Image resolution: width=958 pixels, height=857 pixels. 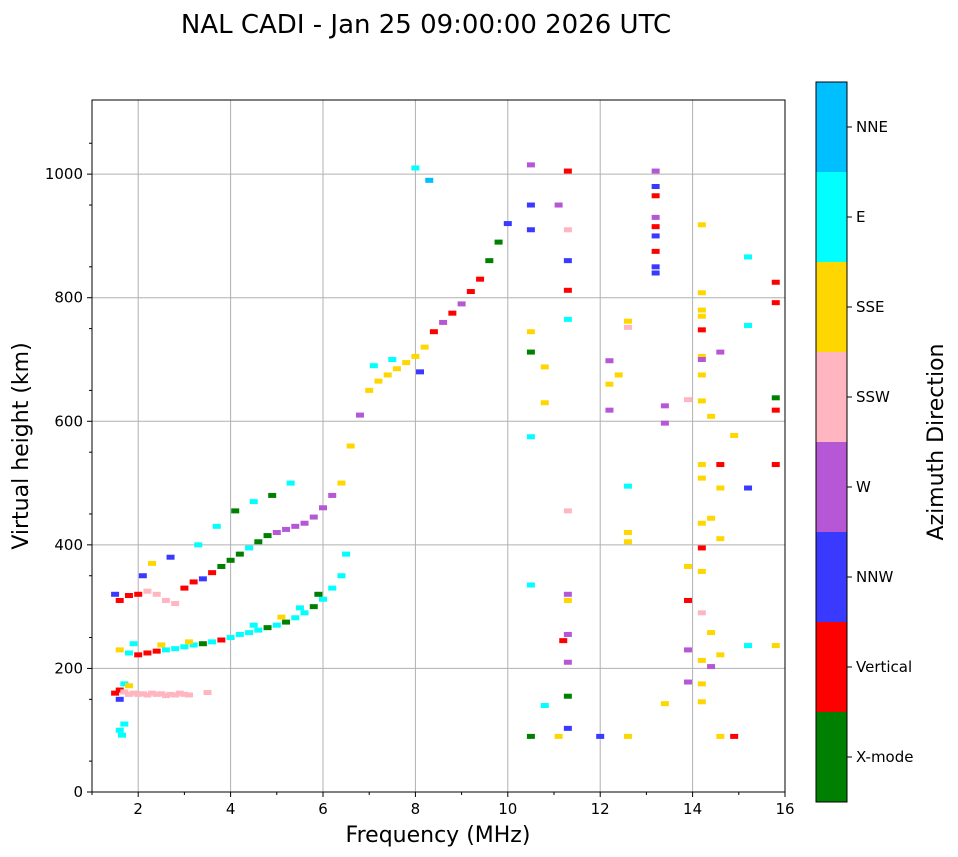 I want to click on y-tick-label: 200, so click(x=68, y=668).